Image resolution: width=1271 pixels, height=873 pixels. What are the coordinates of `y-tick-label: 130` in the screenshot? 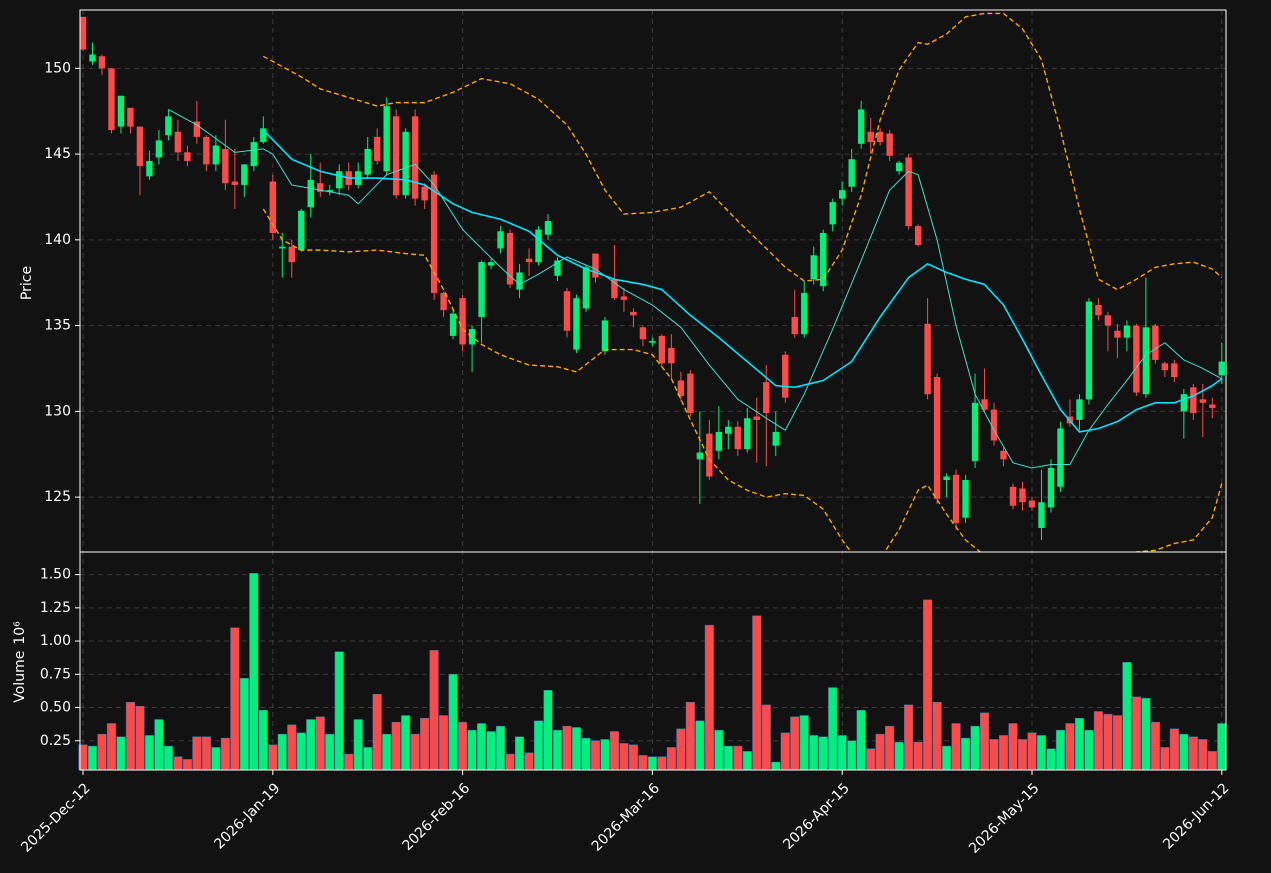 It's located at (57, 411).